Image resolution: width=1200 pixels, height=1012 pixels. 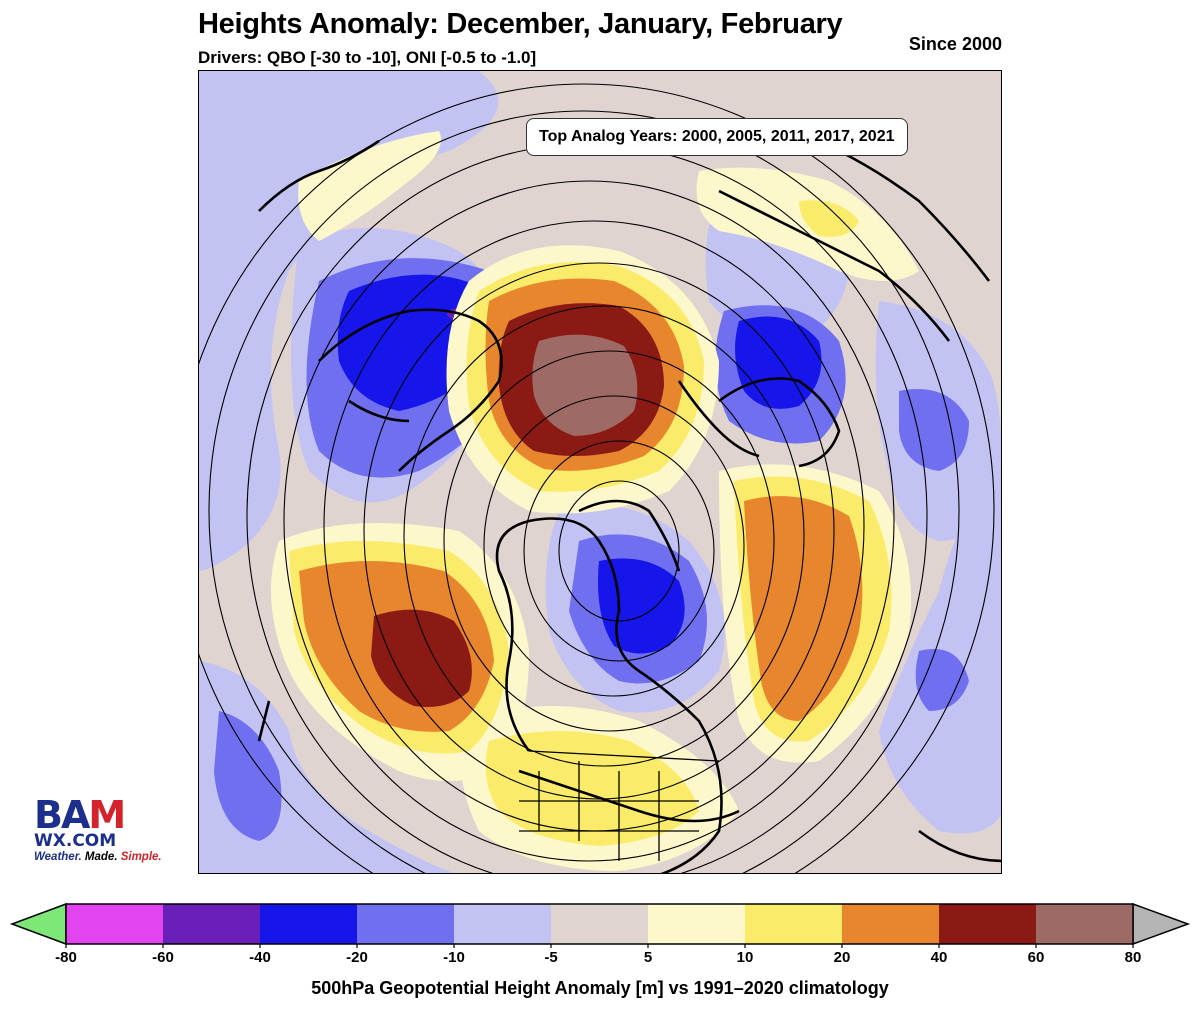 I want to click on colorbar-tick-label: -40, so click(x=260, y=955).